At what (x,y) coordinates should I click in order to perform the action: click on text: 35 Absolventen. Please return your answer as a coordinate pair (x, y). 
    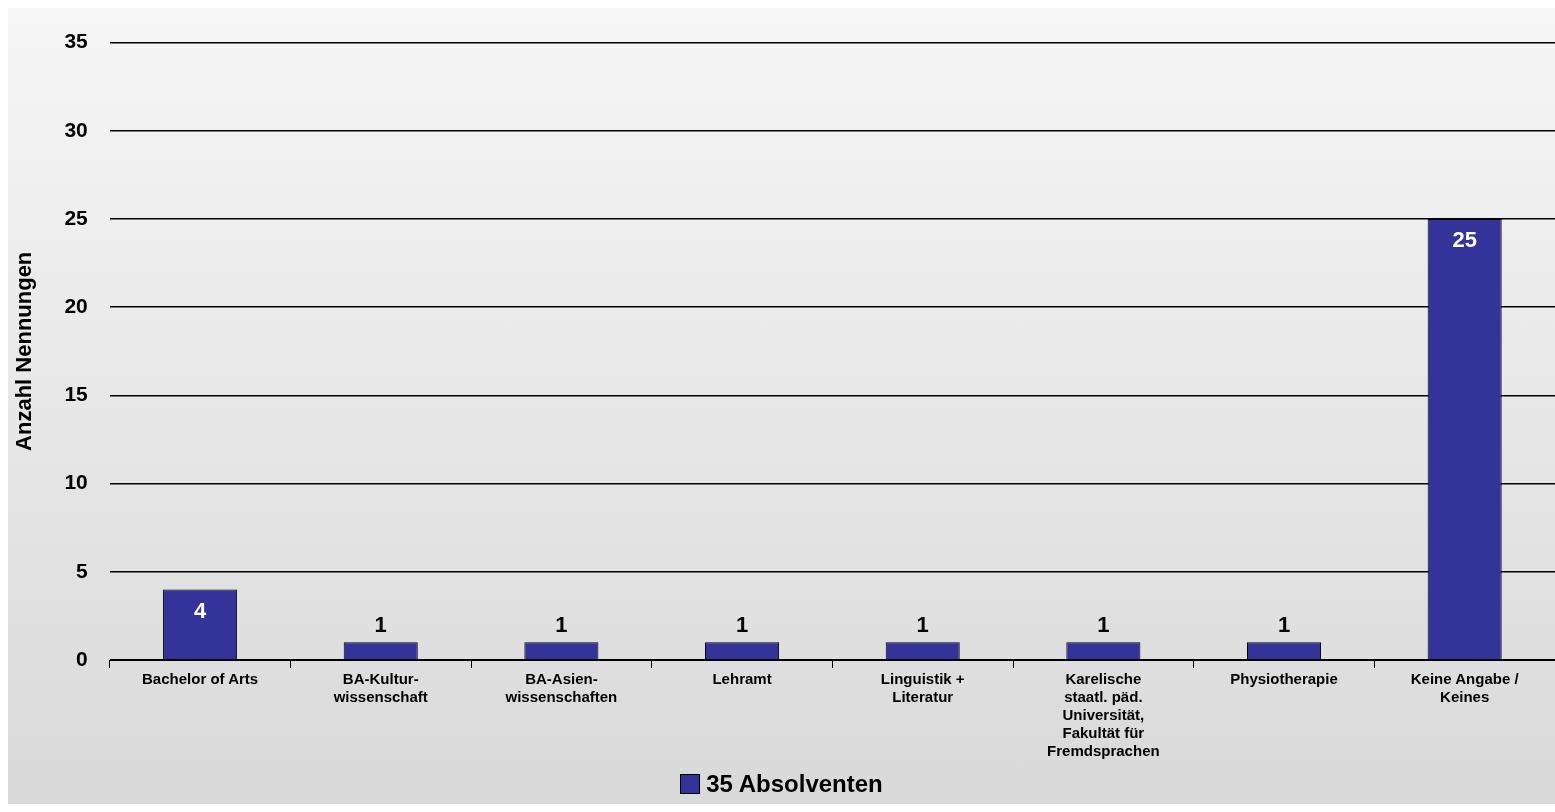
    Looking at the image, I should click on (794, 784).